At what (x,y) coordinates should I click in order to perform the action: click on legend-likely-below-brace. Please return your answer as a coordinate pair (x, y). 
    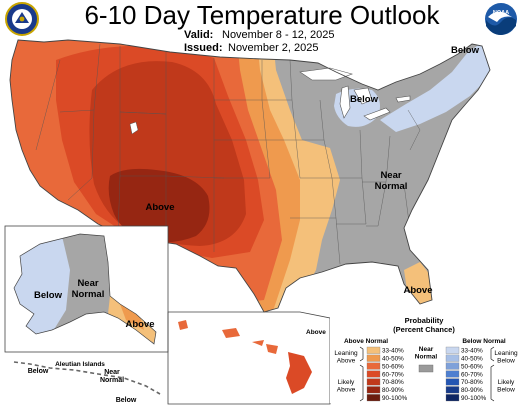
    Looking at the image, I should click on (492, 383).